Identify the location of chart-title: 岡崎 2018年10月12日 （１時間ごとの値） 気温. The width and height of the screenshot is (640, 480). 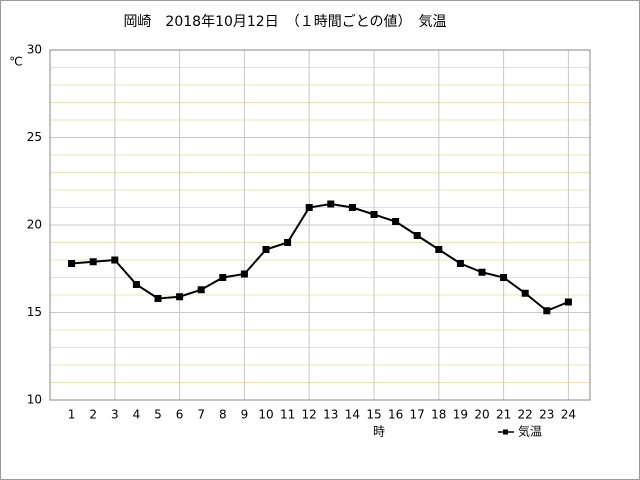
(284, 22).